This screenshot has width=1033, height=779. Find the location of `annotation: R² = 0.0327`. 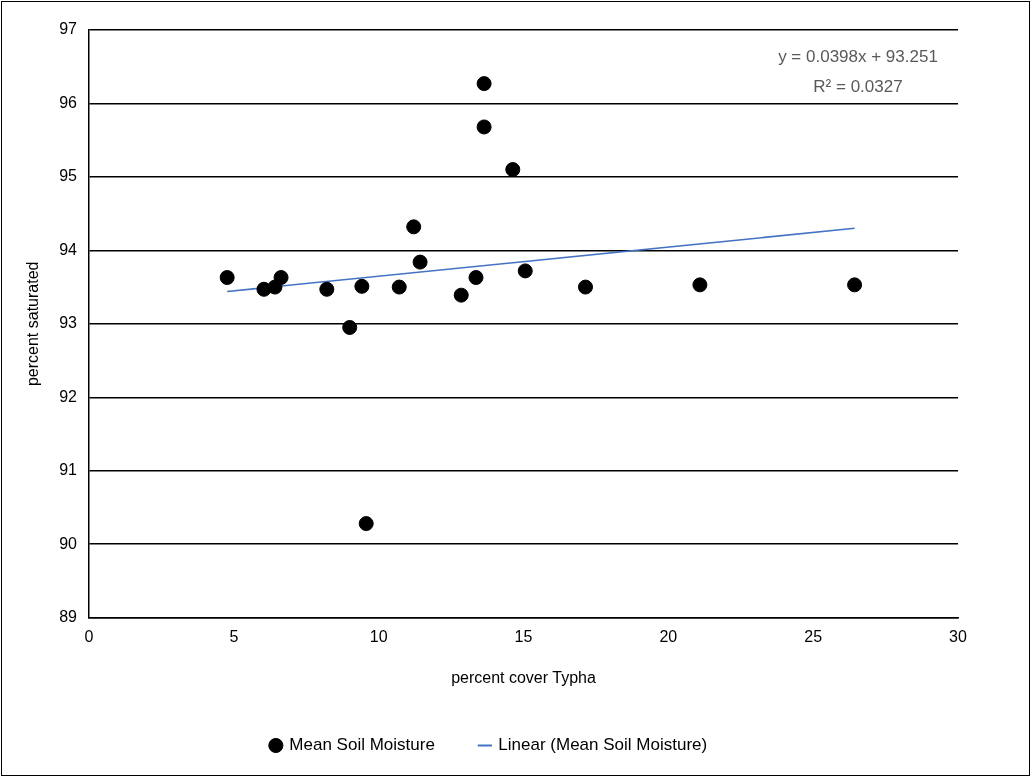

annotation: R² = 0.0327 is located at coordinates (858, 86).